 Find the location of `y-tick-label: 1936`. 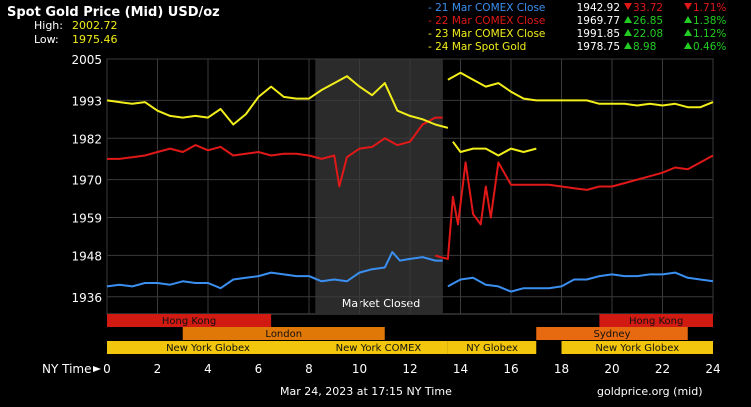

y-tick-label: 1936 is located at coordinates (86, 298).